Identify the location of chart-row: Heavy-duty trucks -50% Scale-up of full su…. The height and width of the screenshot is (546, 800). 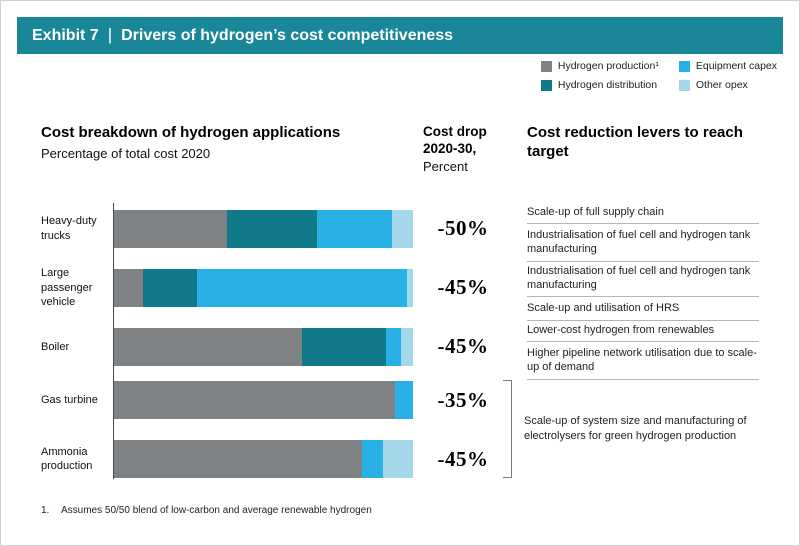
(400, 228).